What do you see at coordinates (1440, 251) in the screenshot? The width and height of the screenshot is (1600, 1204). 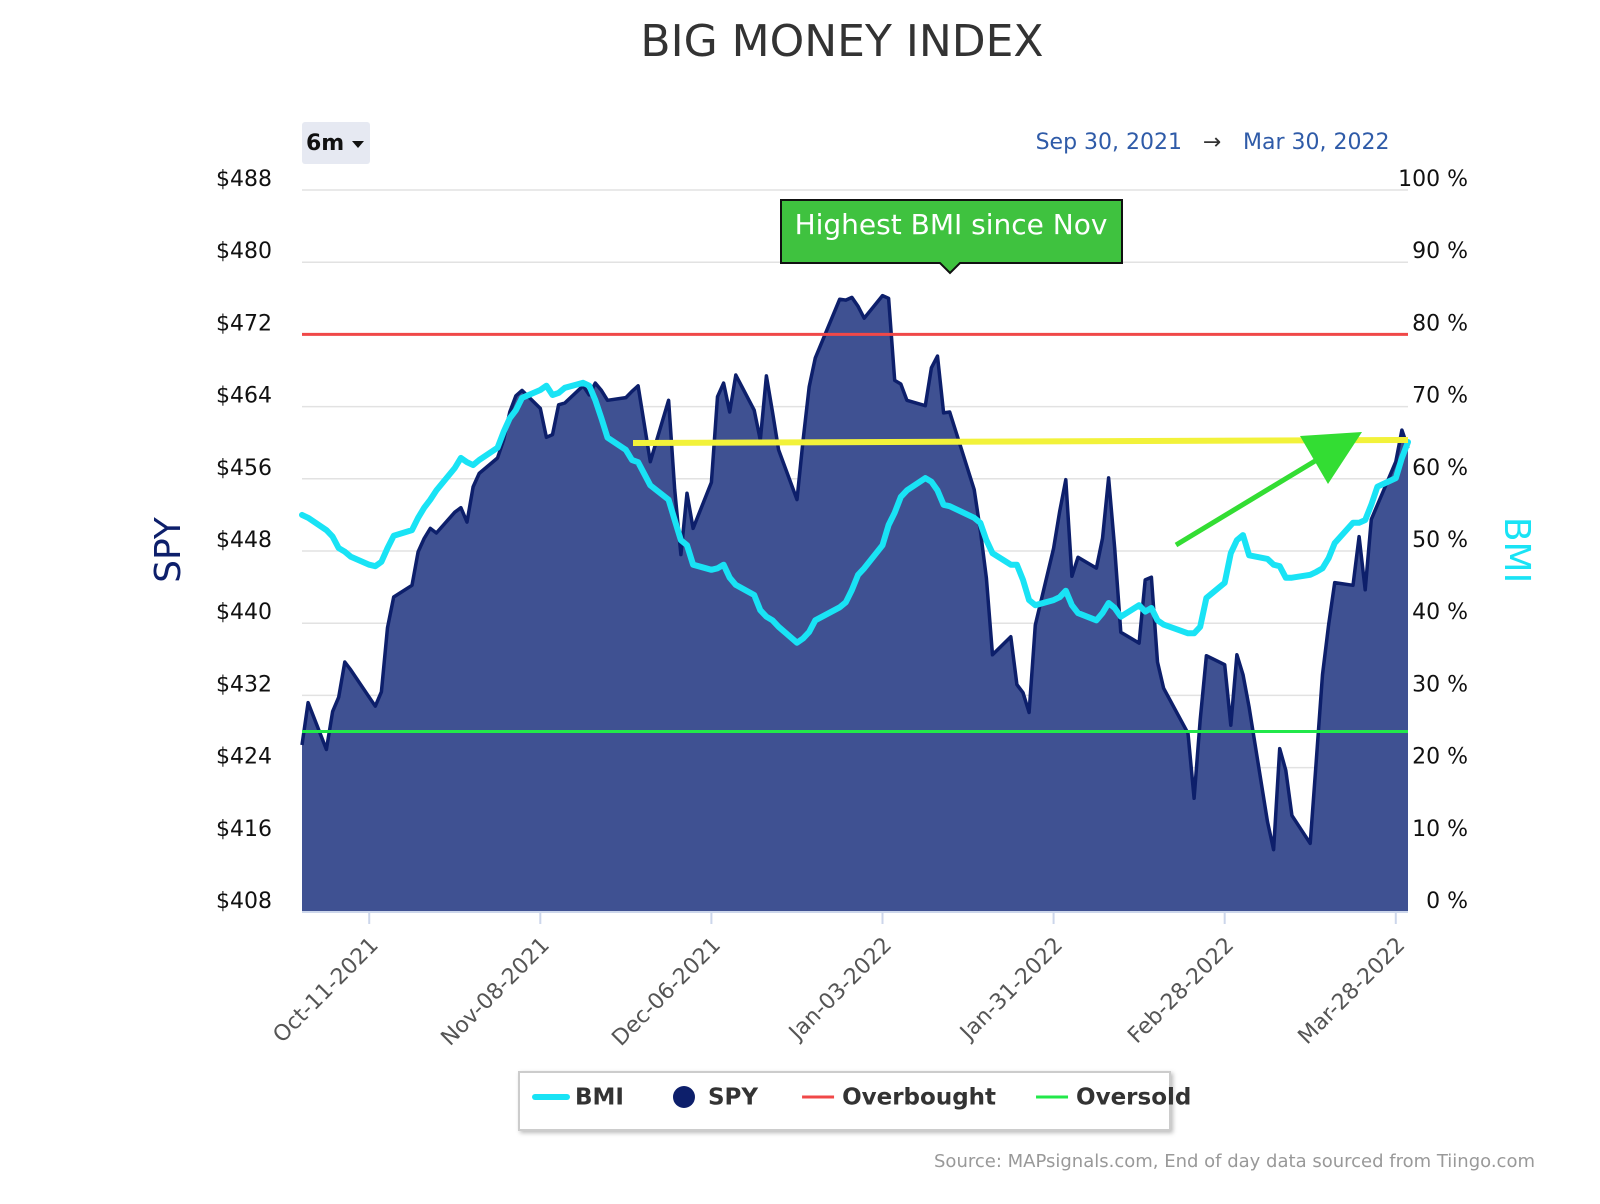 I see `y2-tick-label: 90 %` at bounding box center [1440, 251].